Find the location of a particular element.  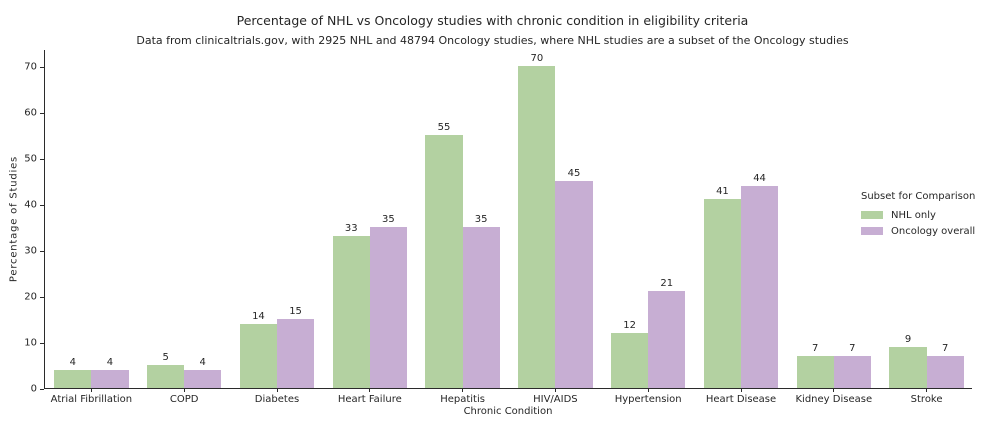

y-tick-label: 40 is located at coordinates (30, 205).